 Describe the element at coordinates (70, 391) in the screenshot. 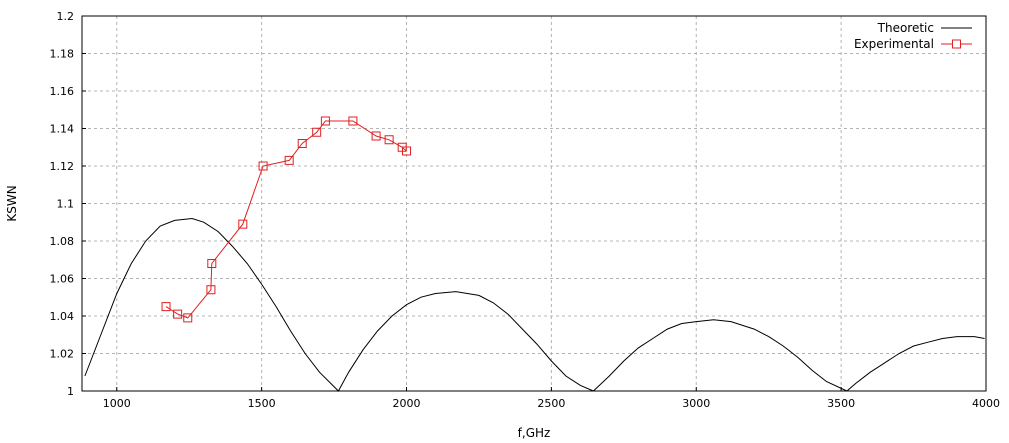

I see `y-tick-label: 1` at that location.